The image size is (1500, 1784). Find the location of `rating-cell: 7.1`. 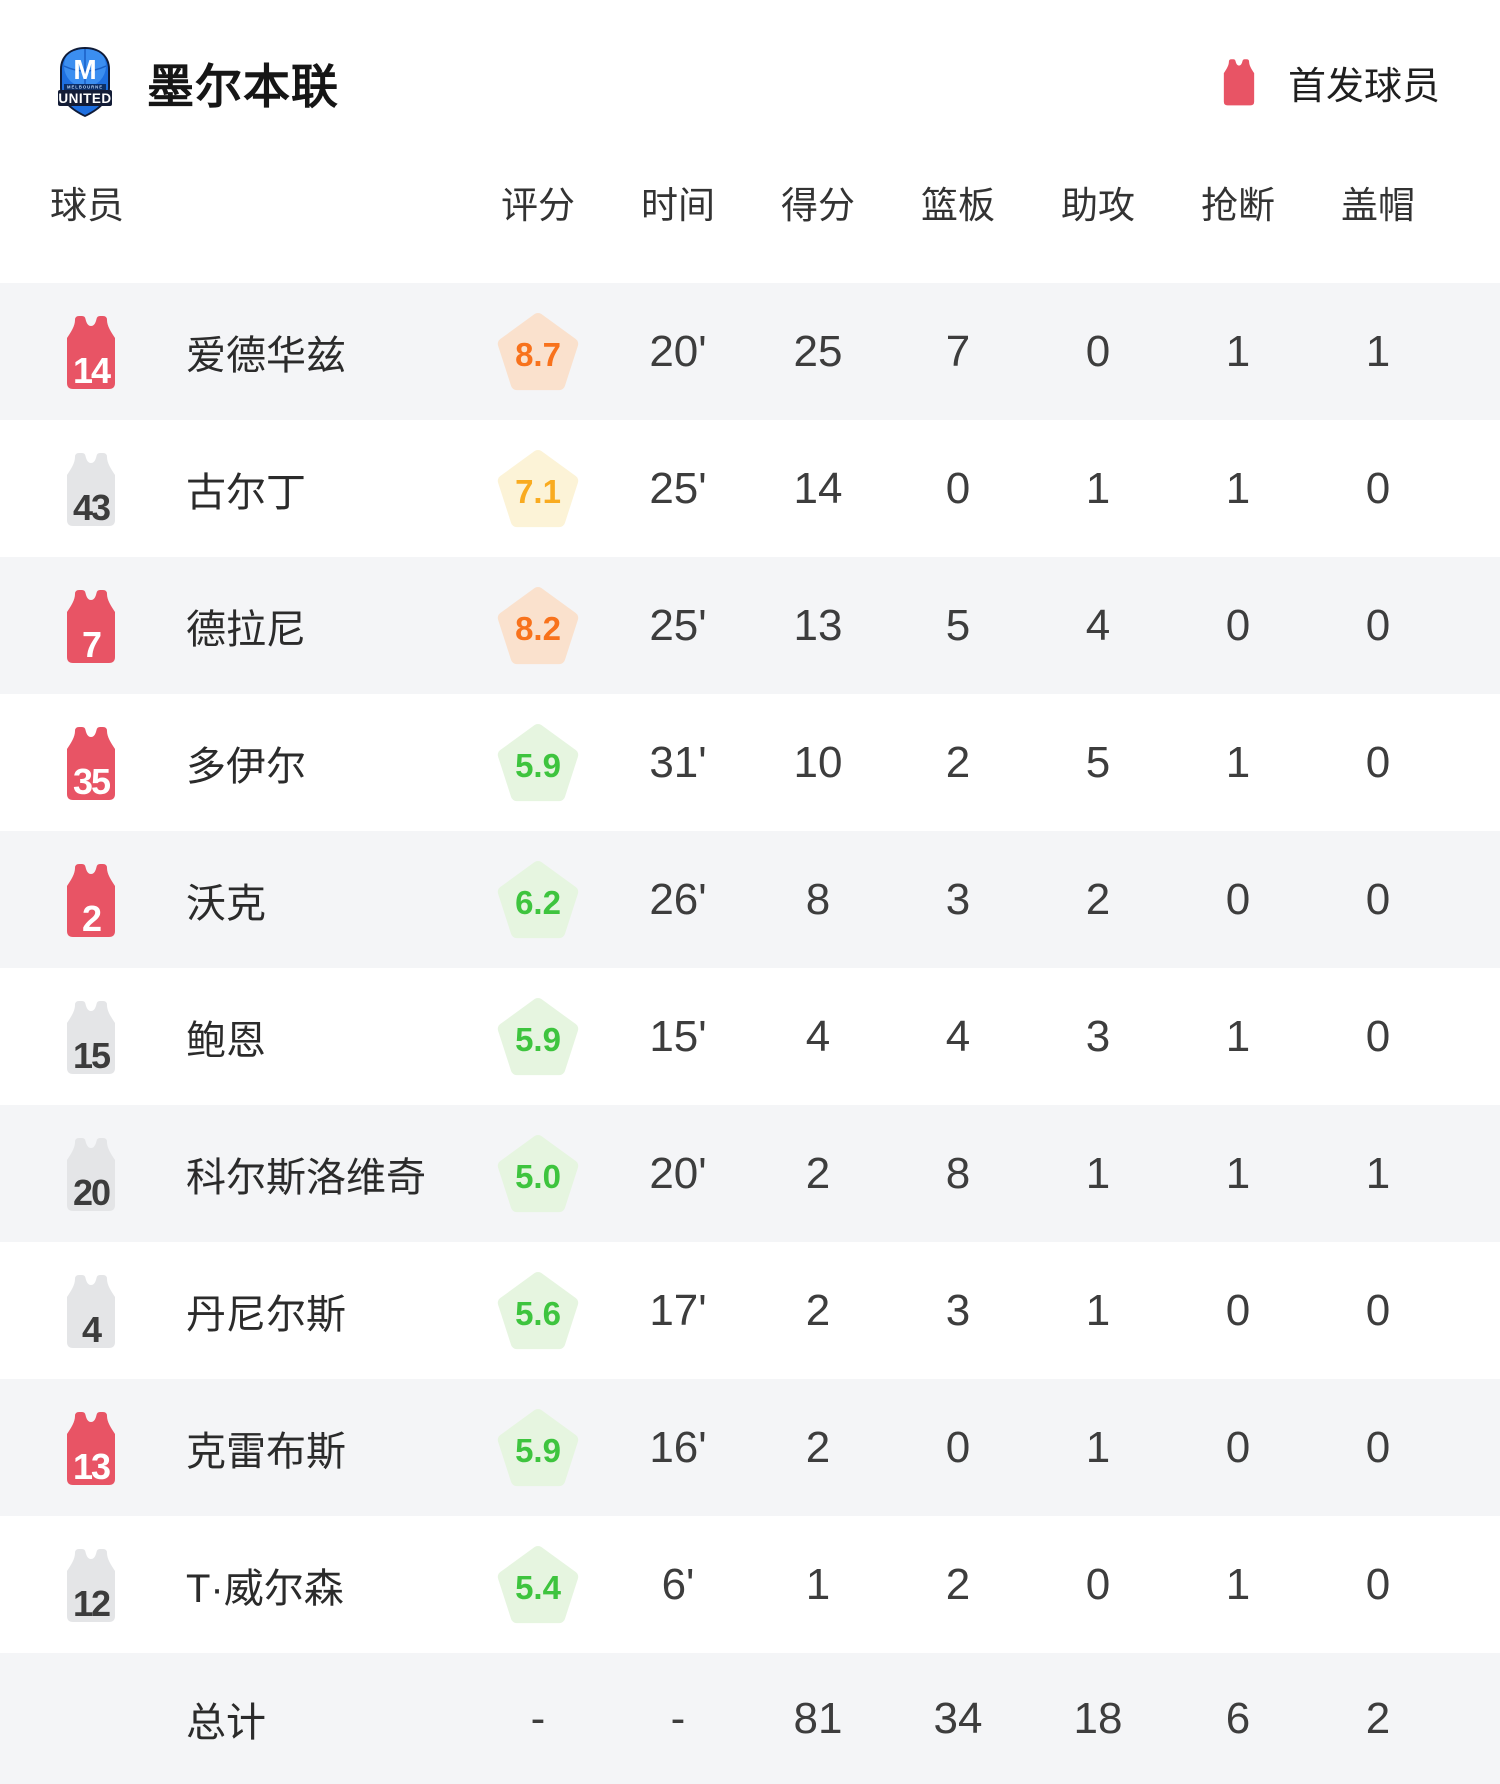

rating-cell: 7.1 is located at coordinates (538, 489).